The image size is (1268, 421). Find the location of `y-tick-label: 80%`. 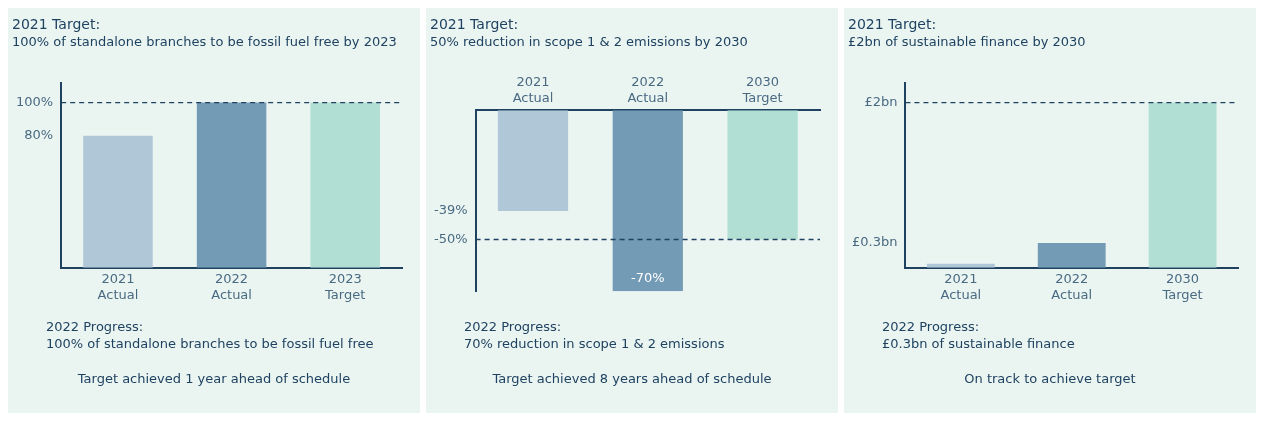

y-tick-label: 80% is located at coordinates (39, 135).